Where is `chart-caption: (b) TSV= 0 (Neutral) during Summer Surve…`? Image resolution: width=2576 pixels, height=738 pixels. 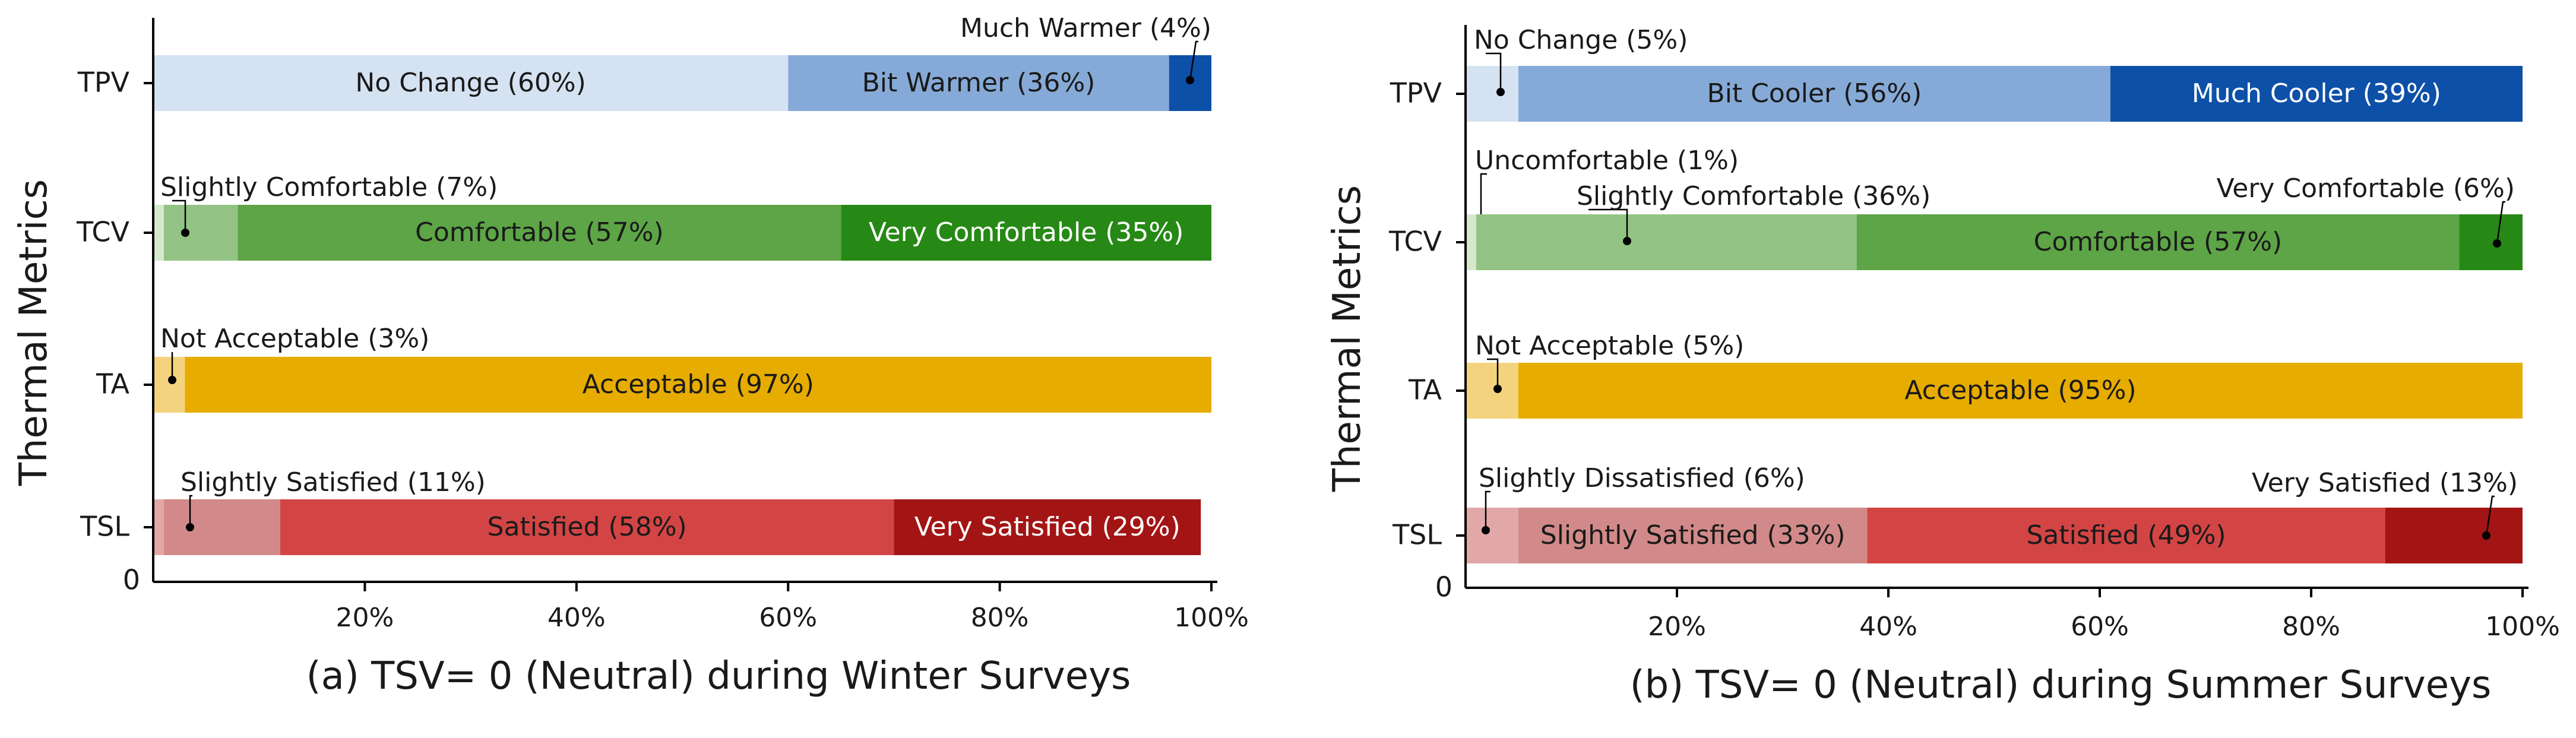 chart-caption: (b) TSV= 0 (Neutral) during Summer Surve… is located at coordinates (2061, 685).